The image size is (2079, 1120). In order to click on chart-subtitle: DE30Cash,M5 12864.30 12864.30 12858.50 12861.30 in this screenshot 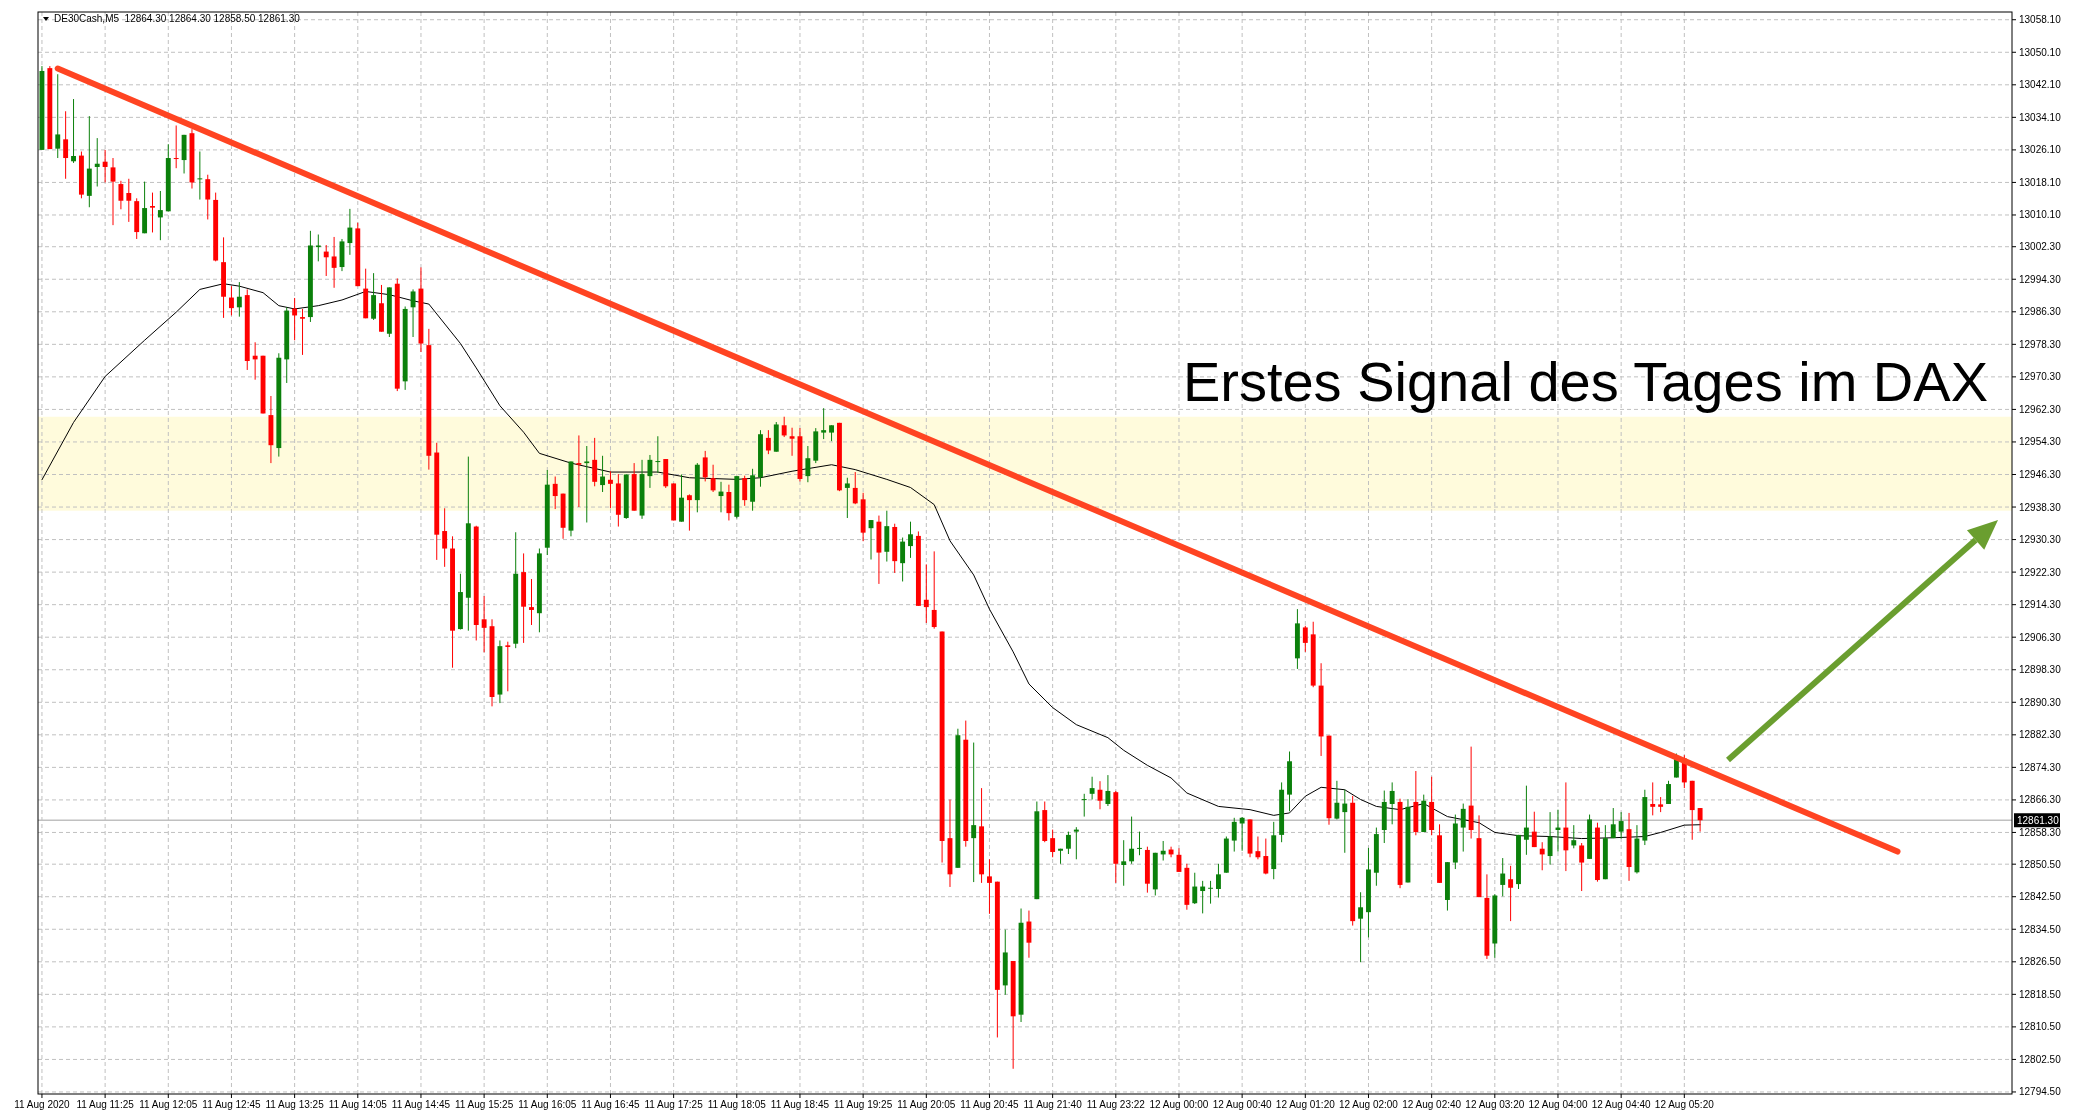, I will do `click(177, 18)`.